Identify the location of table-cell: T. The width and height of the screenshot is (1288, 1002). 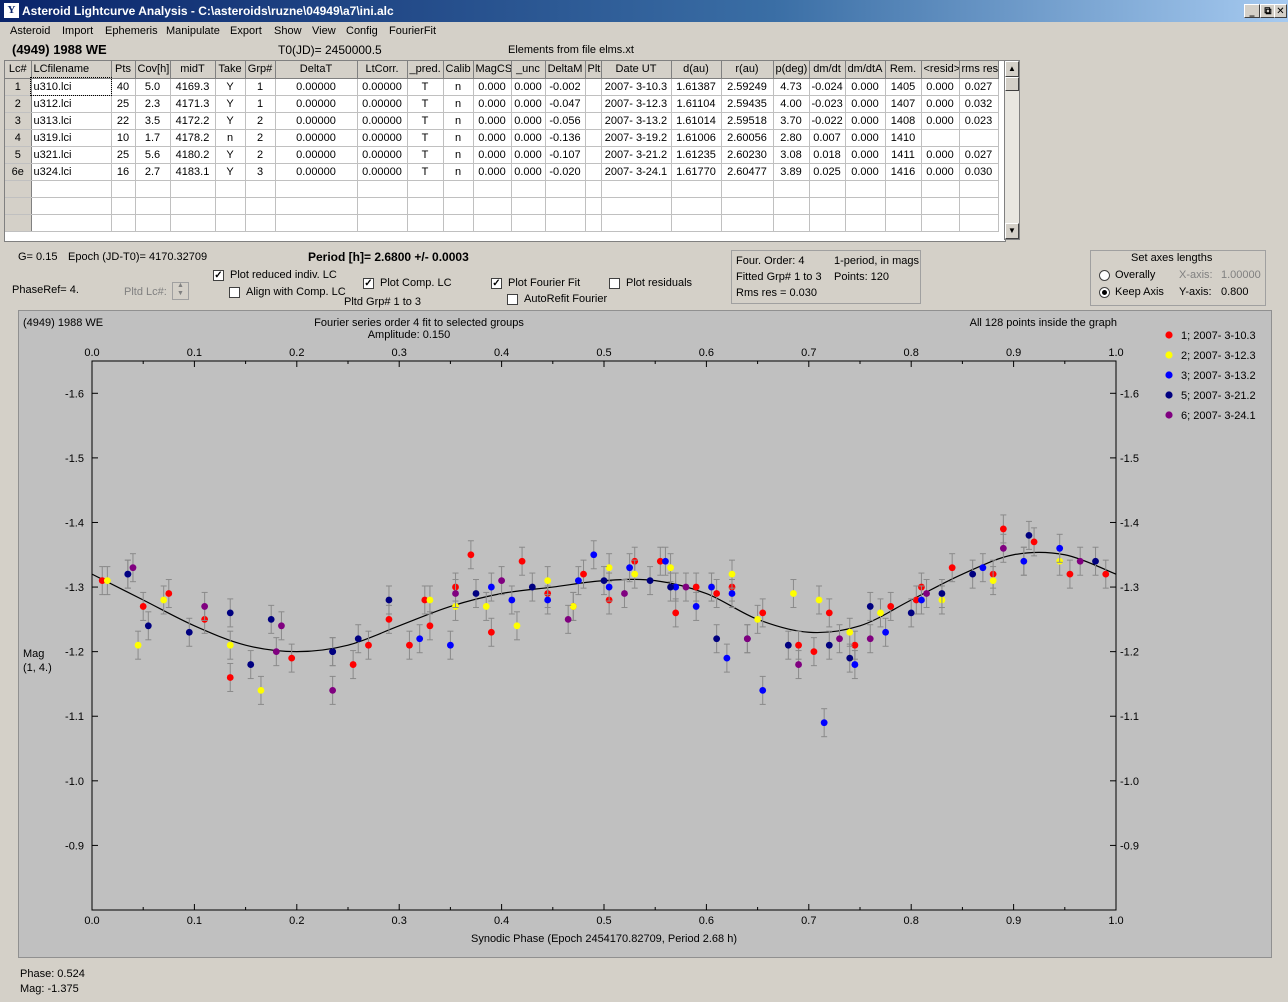
(425, 172).